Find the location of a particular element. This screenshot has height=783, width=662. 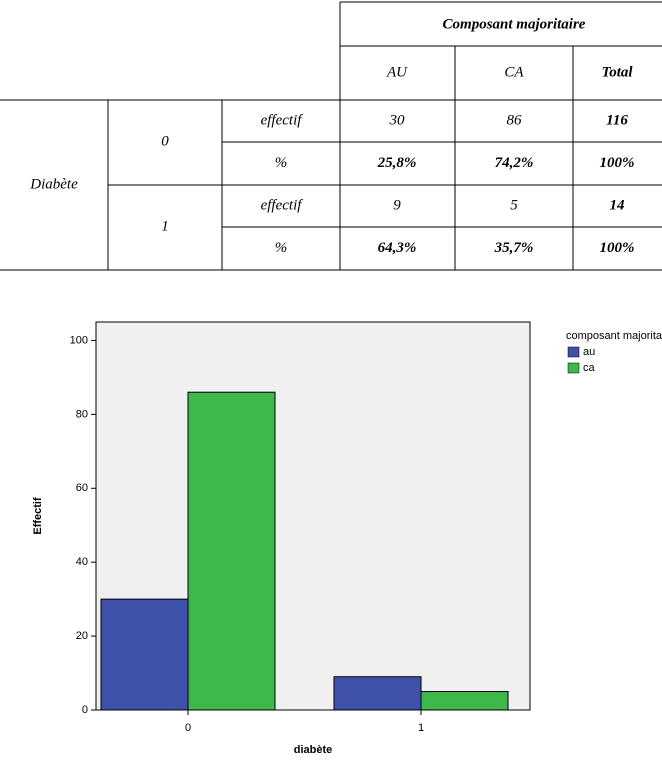

y-axis-label: Effectif is located at coordinates (38, 516).